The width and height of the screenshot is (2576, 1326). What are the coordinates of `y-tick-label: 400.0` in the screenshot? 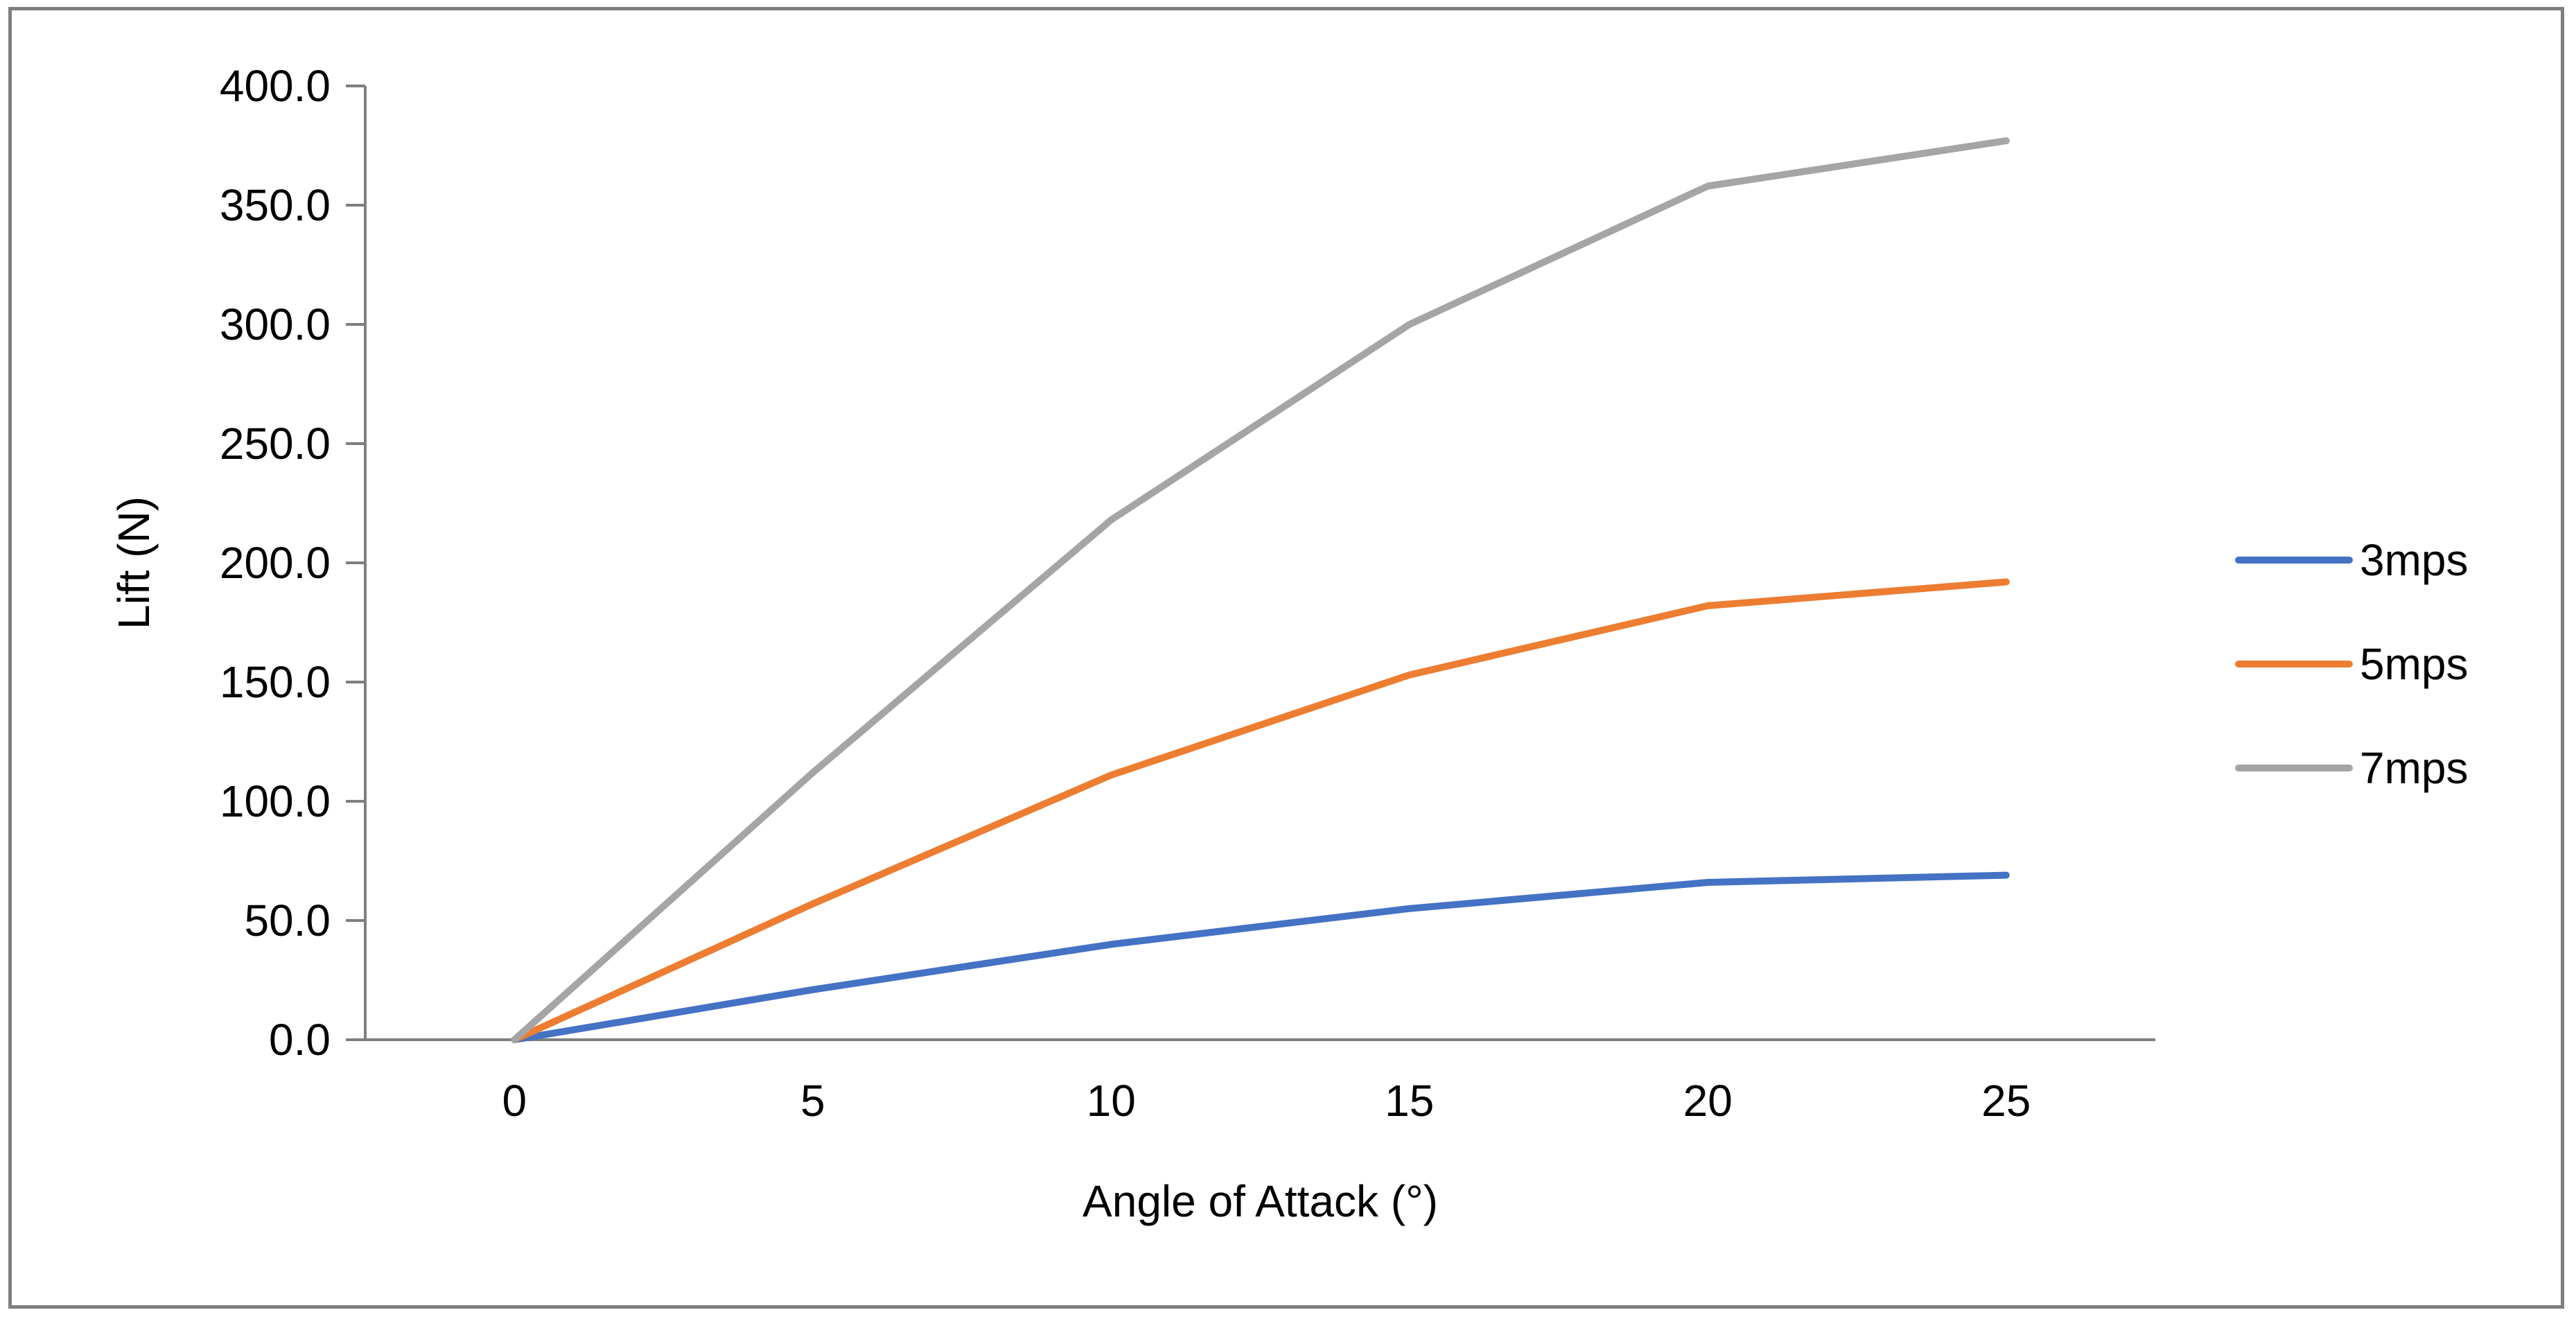 It's located at (275, 86).